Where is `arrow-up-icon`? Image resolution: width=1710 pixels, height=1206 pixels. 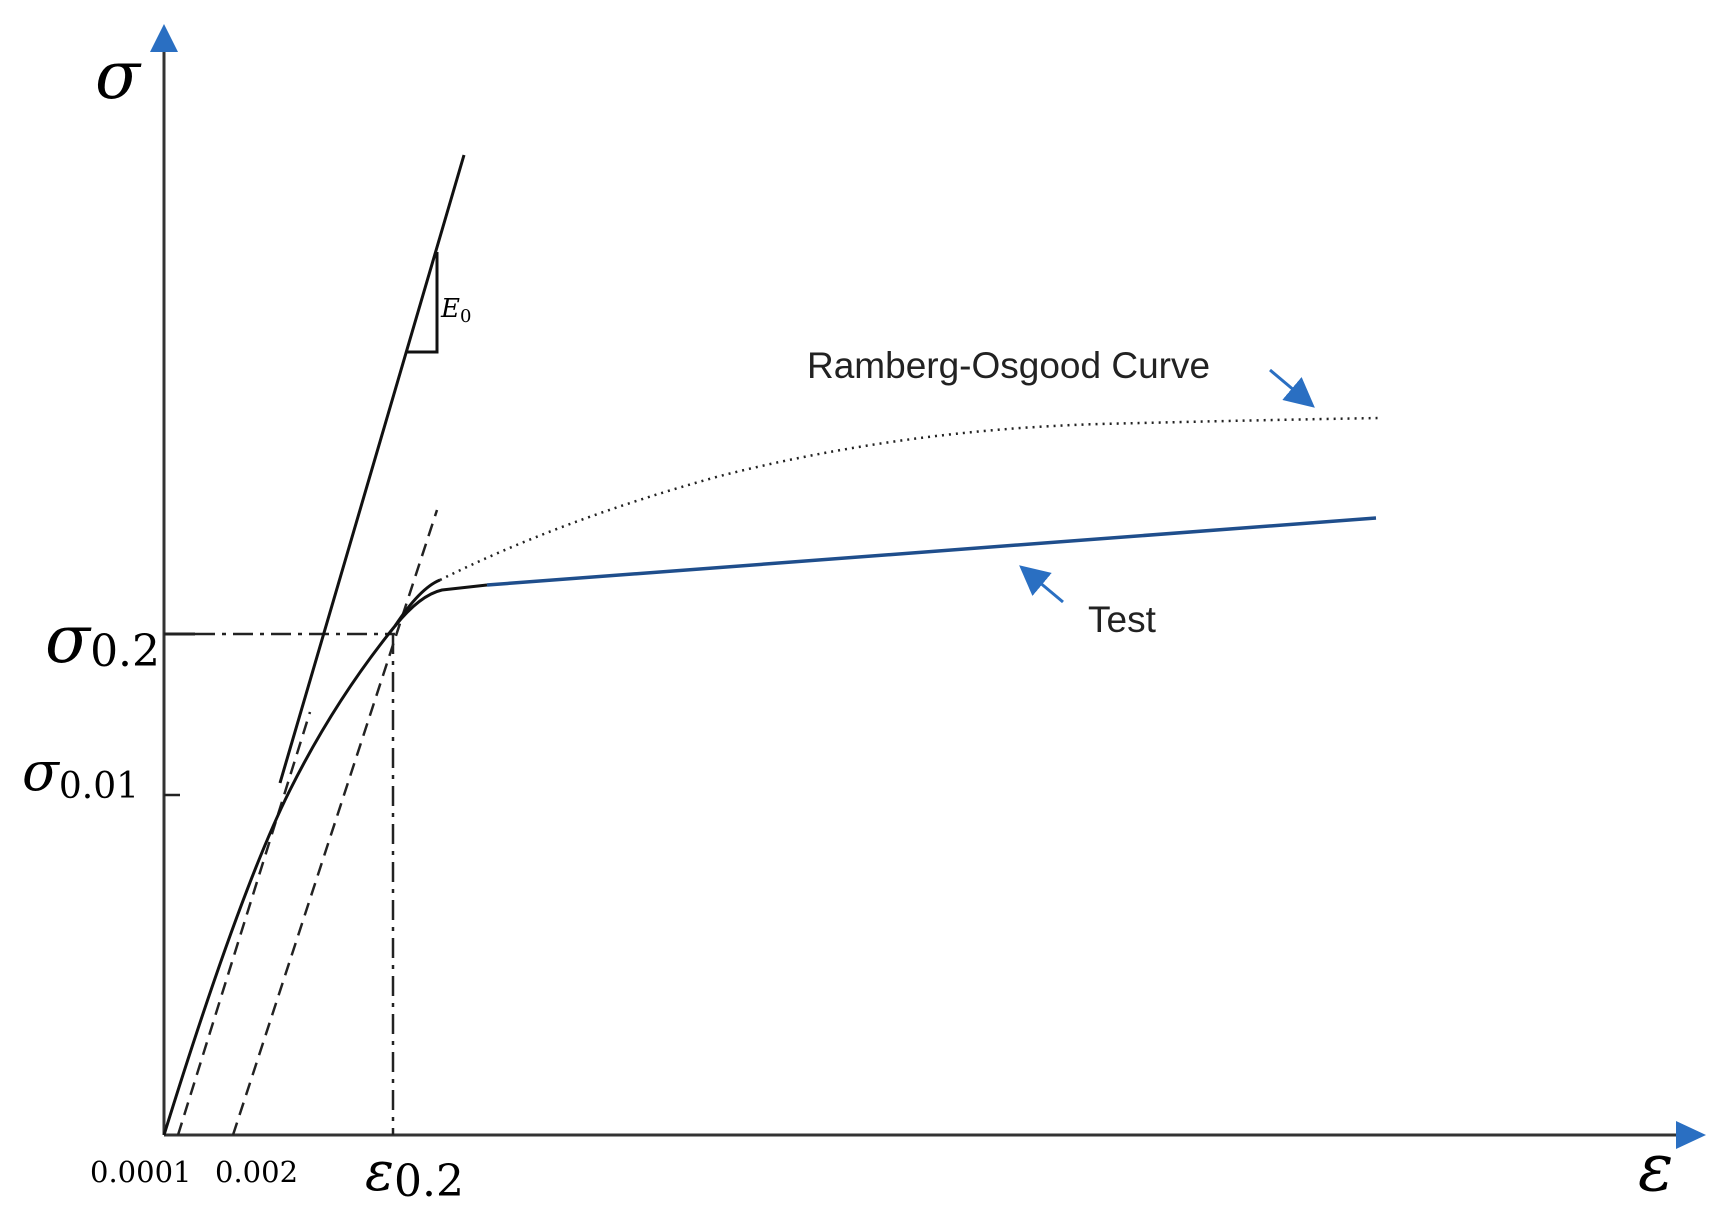
arrow-up-icon is located at coordinates (164, 38).